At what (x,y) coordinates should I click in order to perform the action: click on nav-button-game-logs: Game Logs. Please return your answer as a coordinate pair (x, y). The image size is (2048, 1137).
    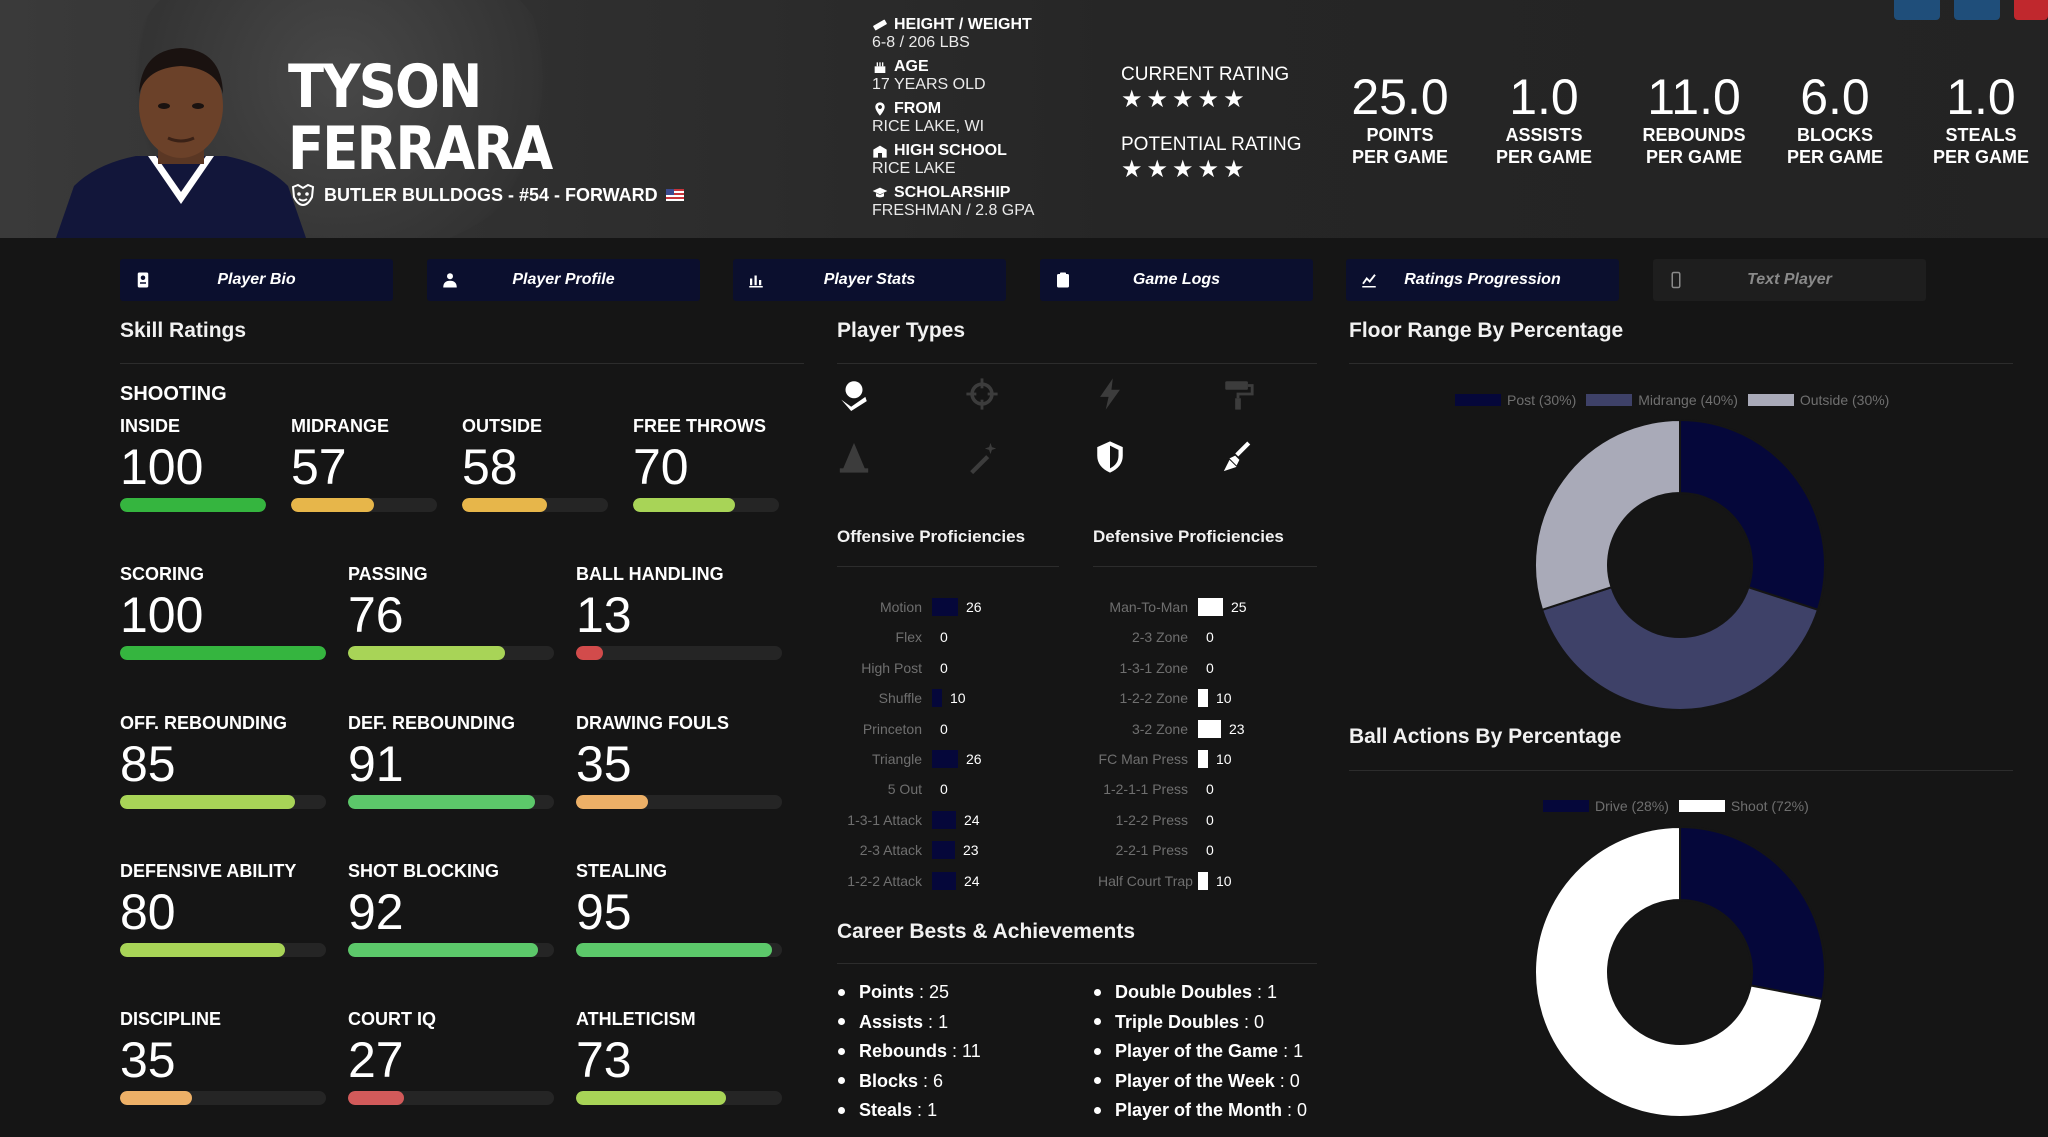
    Looking at the image, I should click on (1176, 280).